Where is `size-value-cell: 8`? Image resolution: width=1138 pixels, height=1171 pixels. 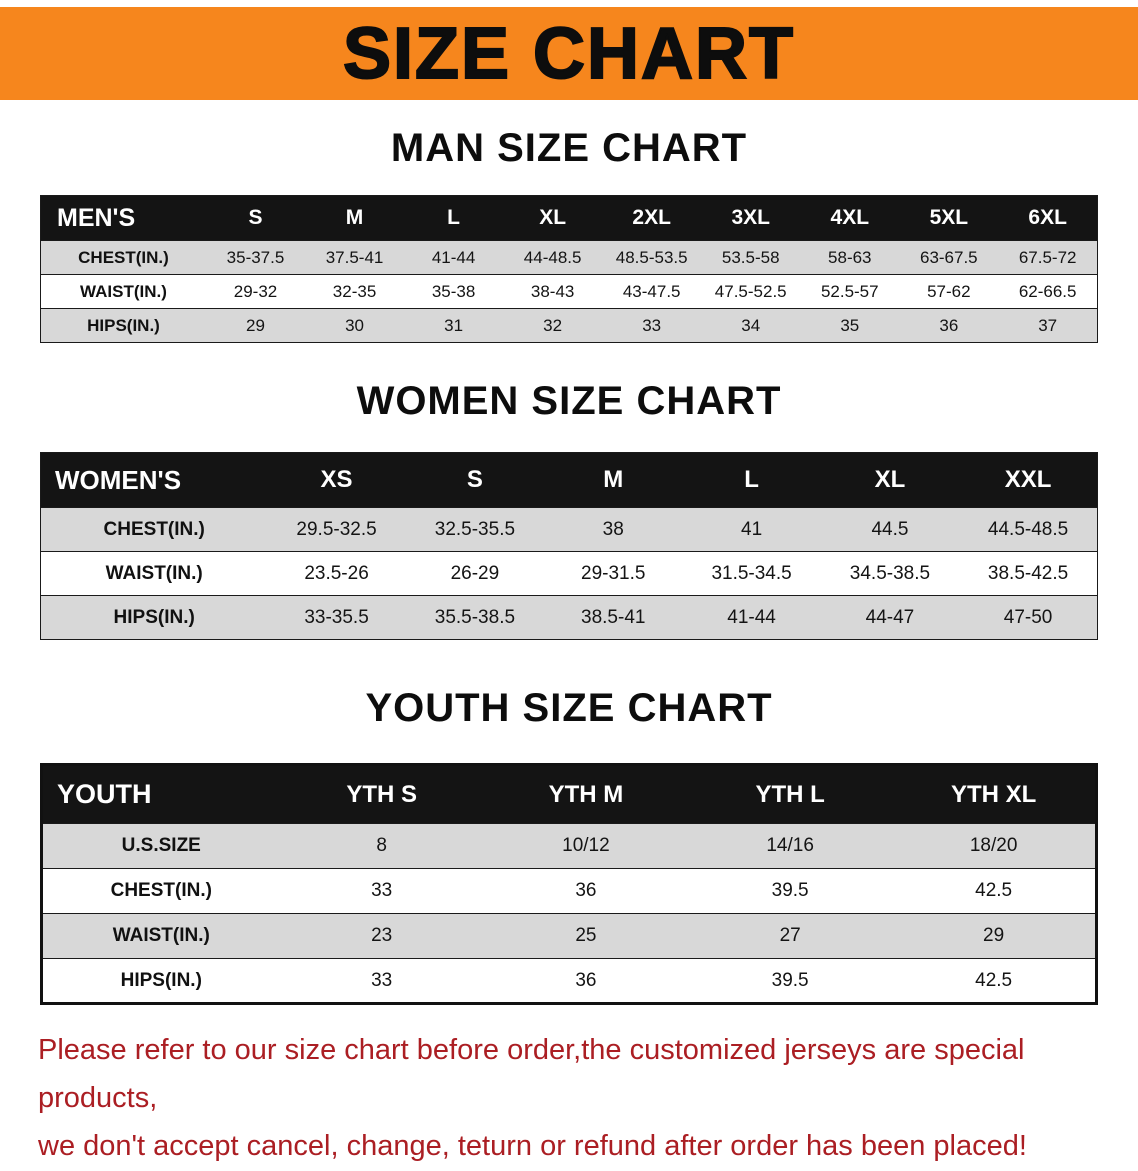 size-value-cell: 8 is located at coordinates (381, 845).